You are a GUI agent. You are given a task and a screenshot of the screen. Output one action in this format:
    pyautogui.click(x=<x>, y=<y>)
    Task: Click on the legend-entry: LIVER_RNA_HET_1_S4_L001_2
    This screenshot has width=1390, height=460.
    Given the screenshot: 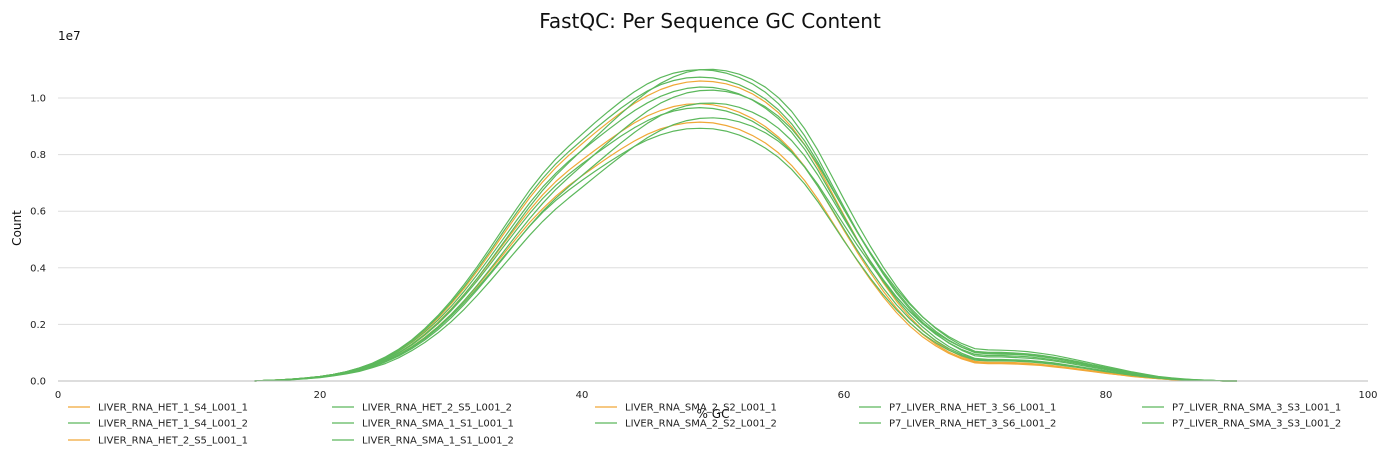 What is the action you would take?
    pyautogui.click(x=173, y=424)
    